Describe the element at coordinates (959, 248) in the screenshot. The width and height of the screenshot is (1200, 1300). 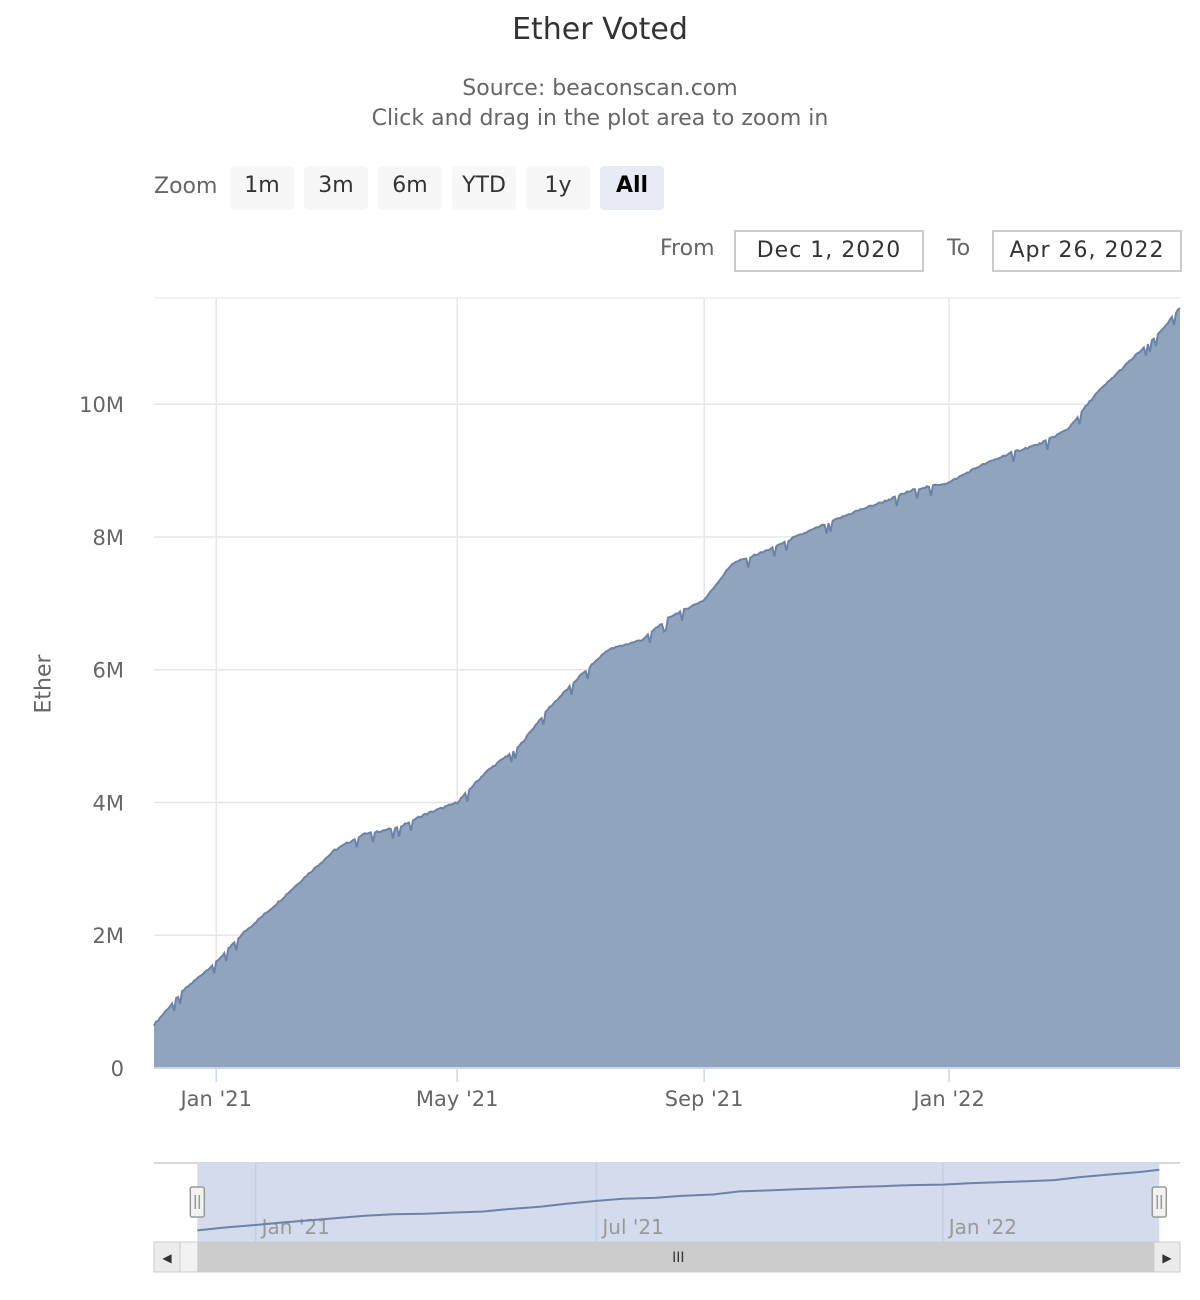
I see `to-label: To` at that location.